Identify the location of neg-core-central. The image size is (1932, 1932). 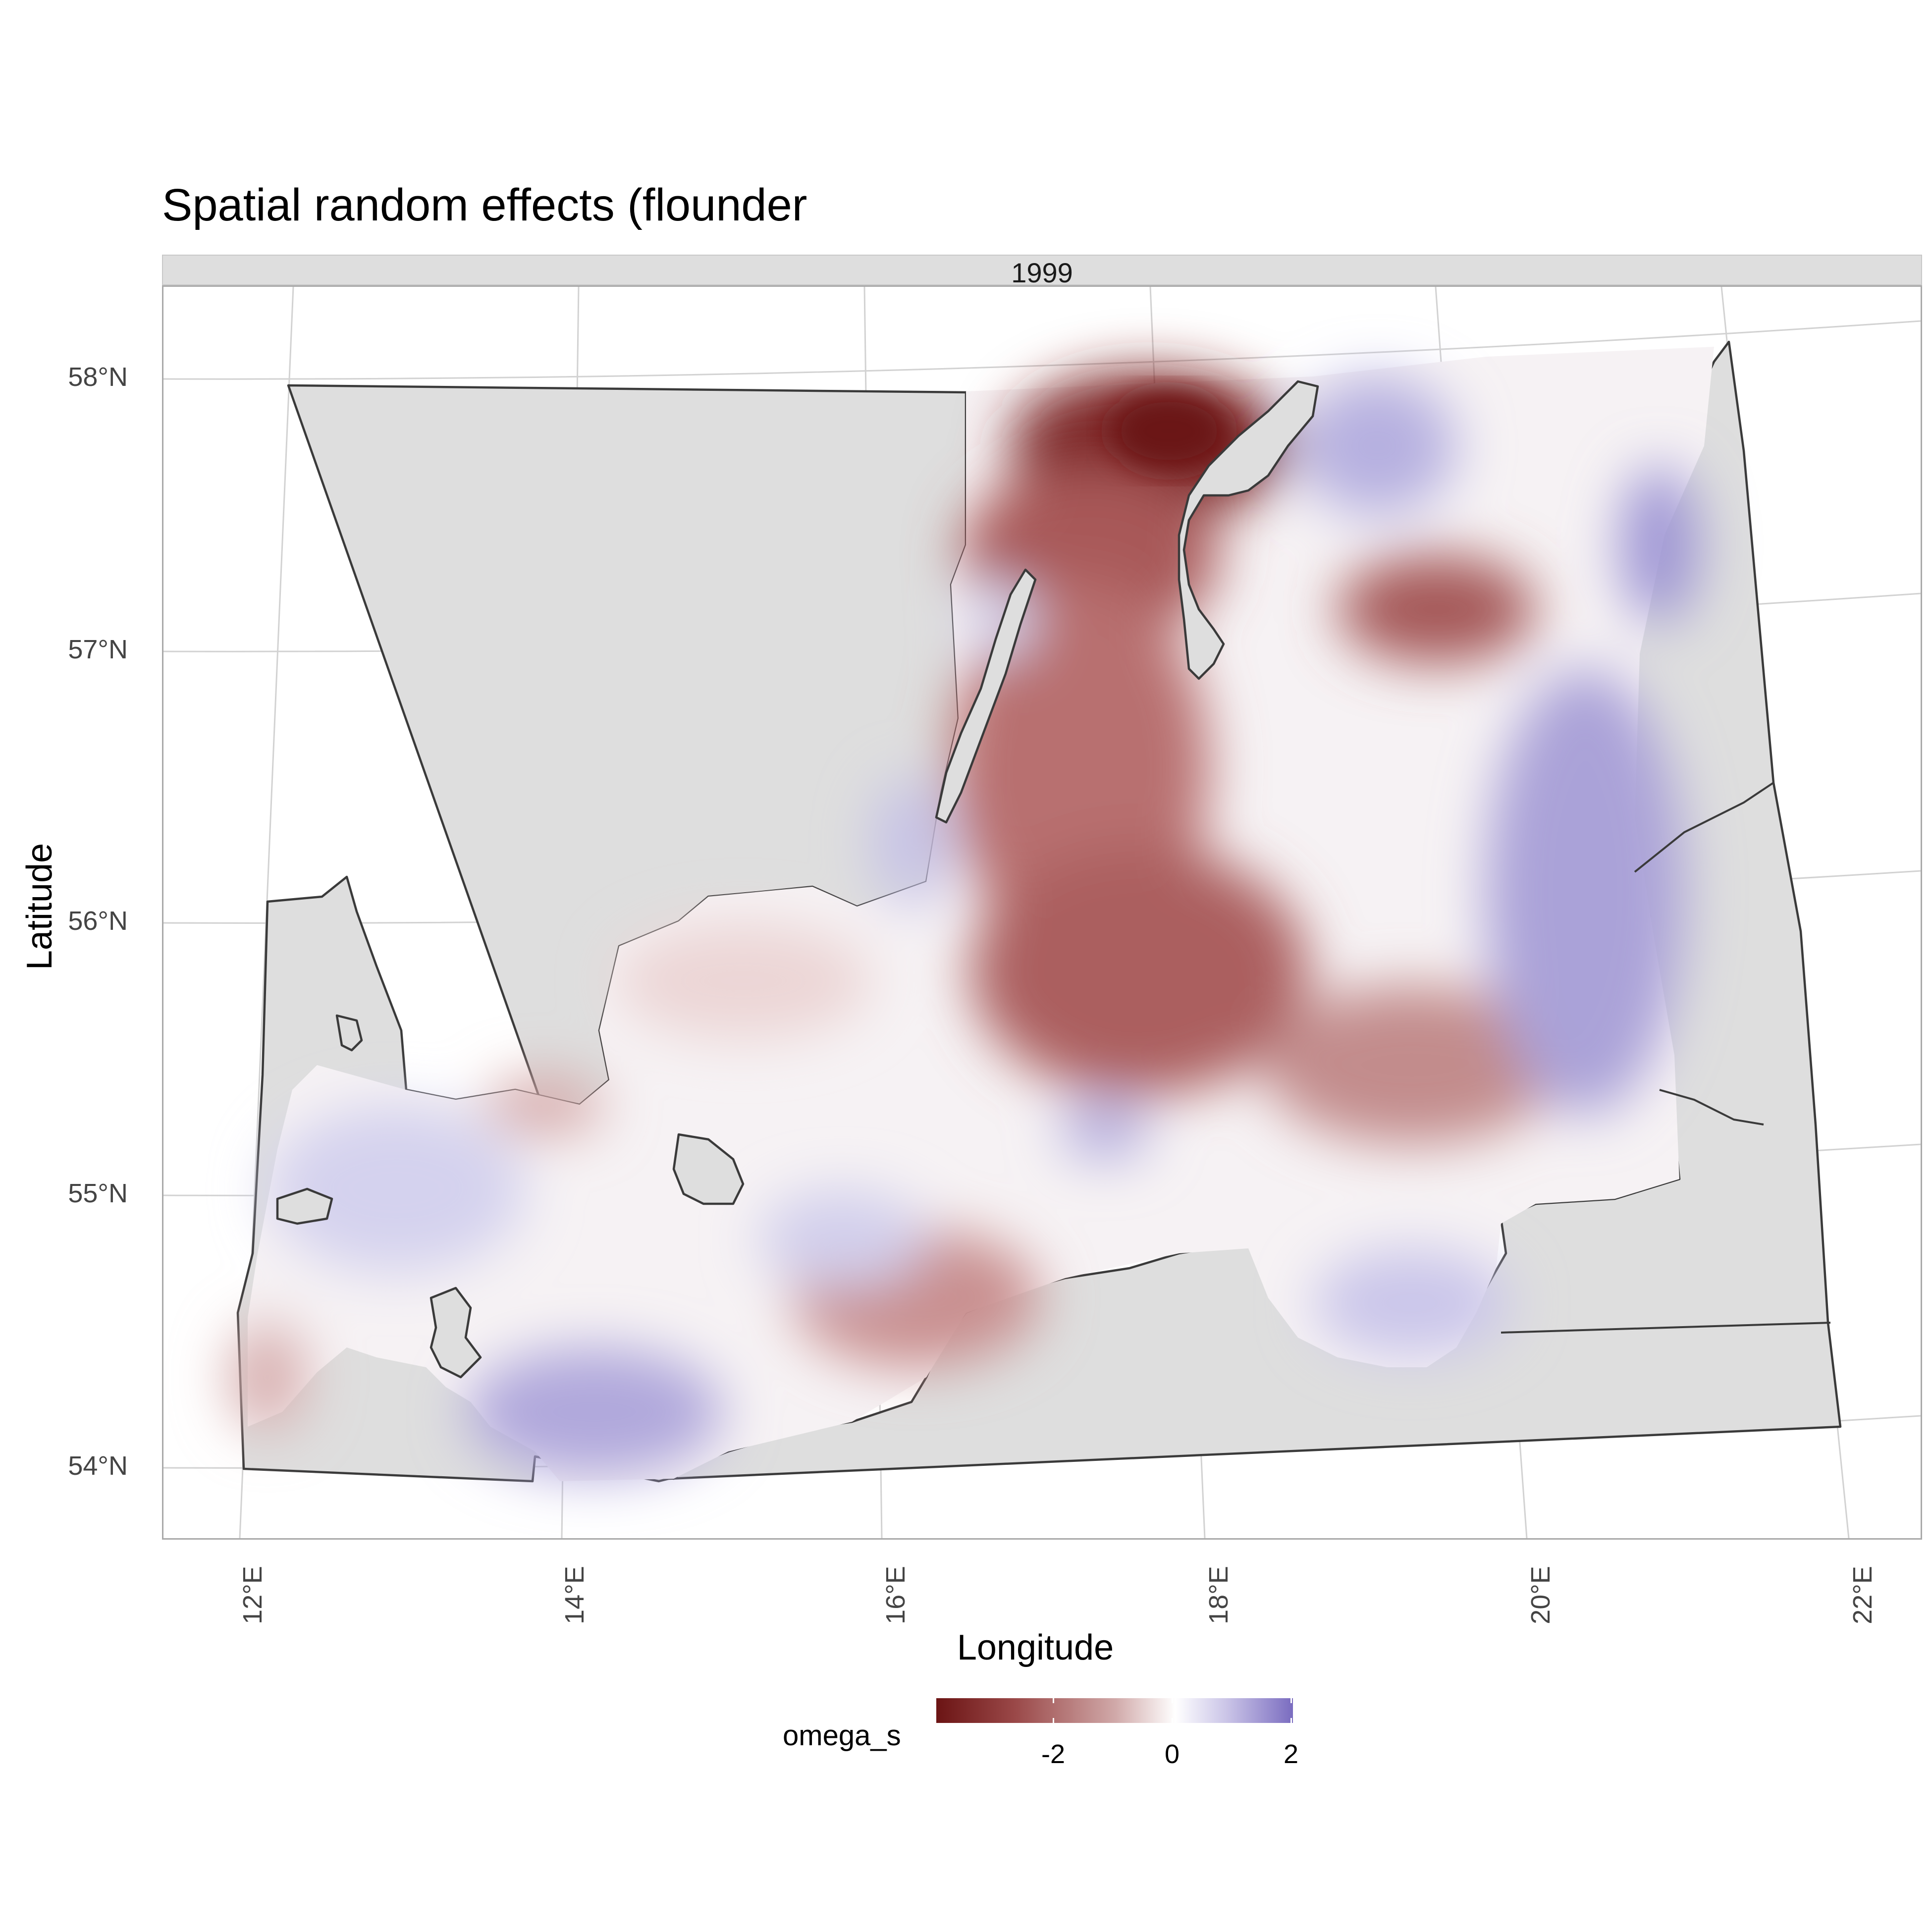
(1139, 971).